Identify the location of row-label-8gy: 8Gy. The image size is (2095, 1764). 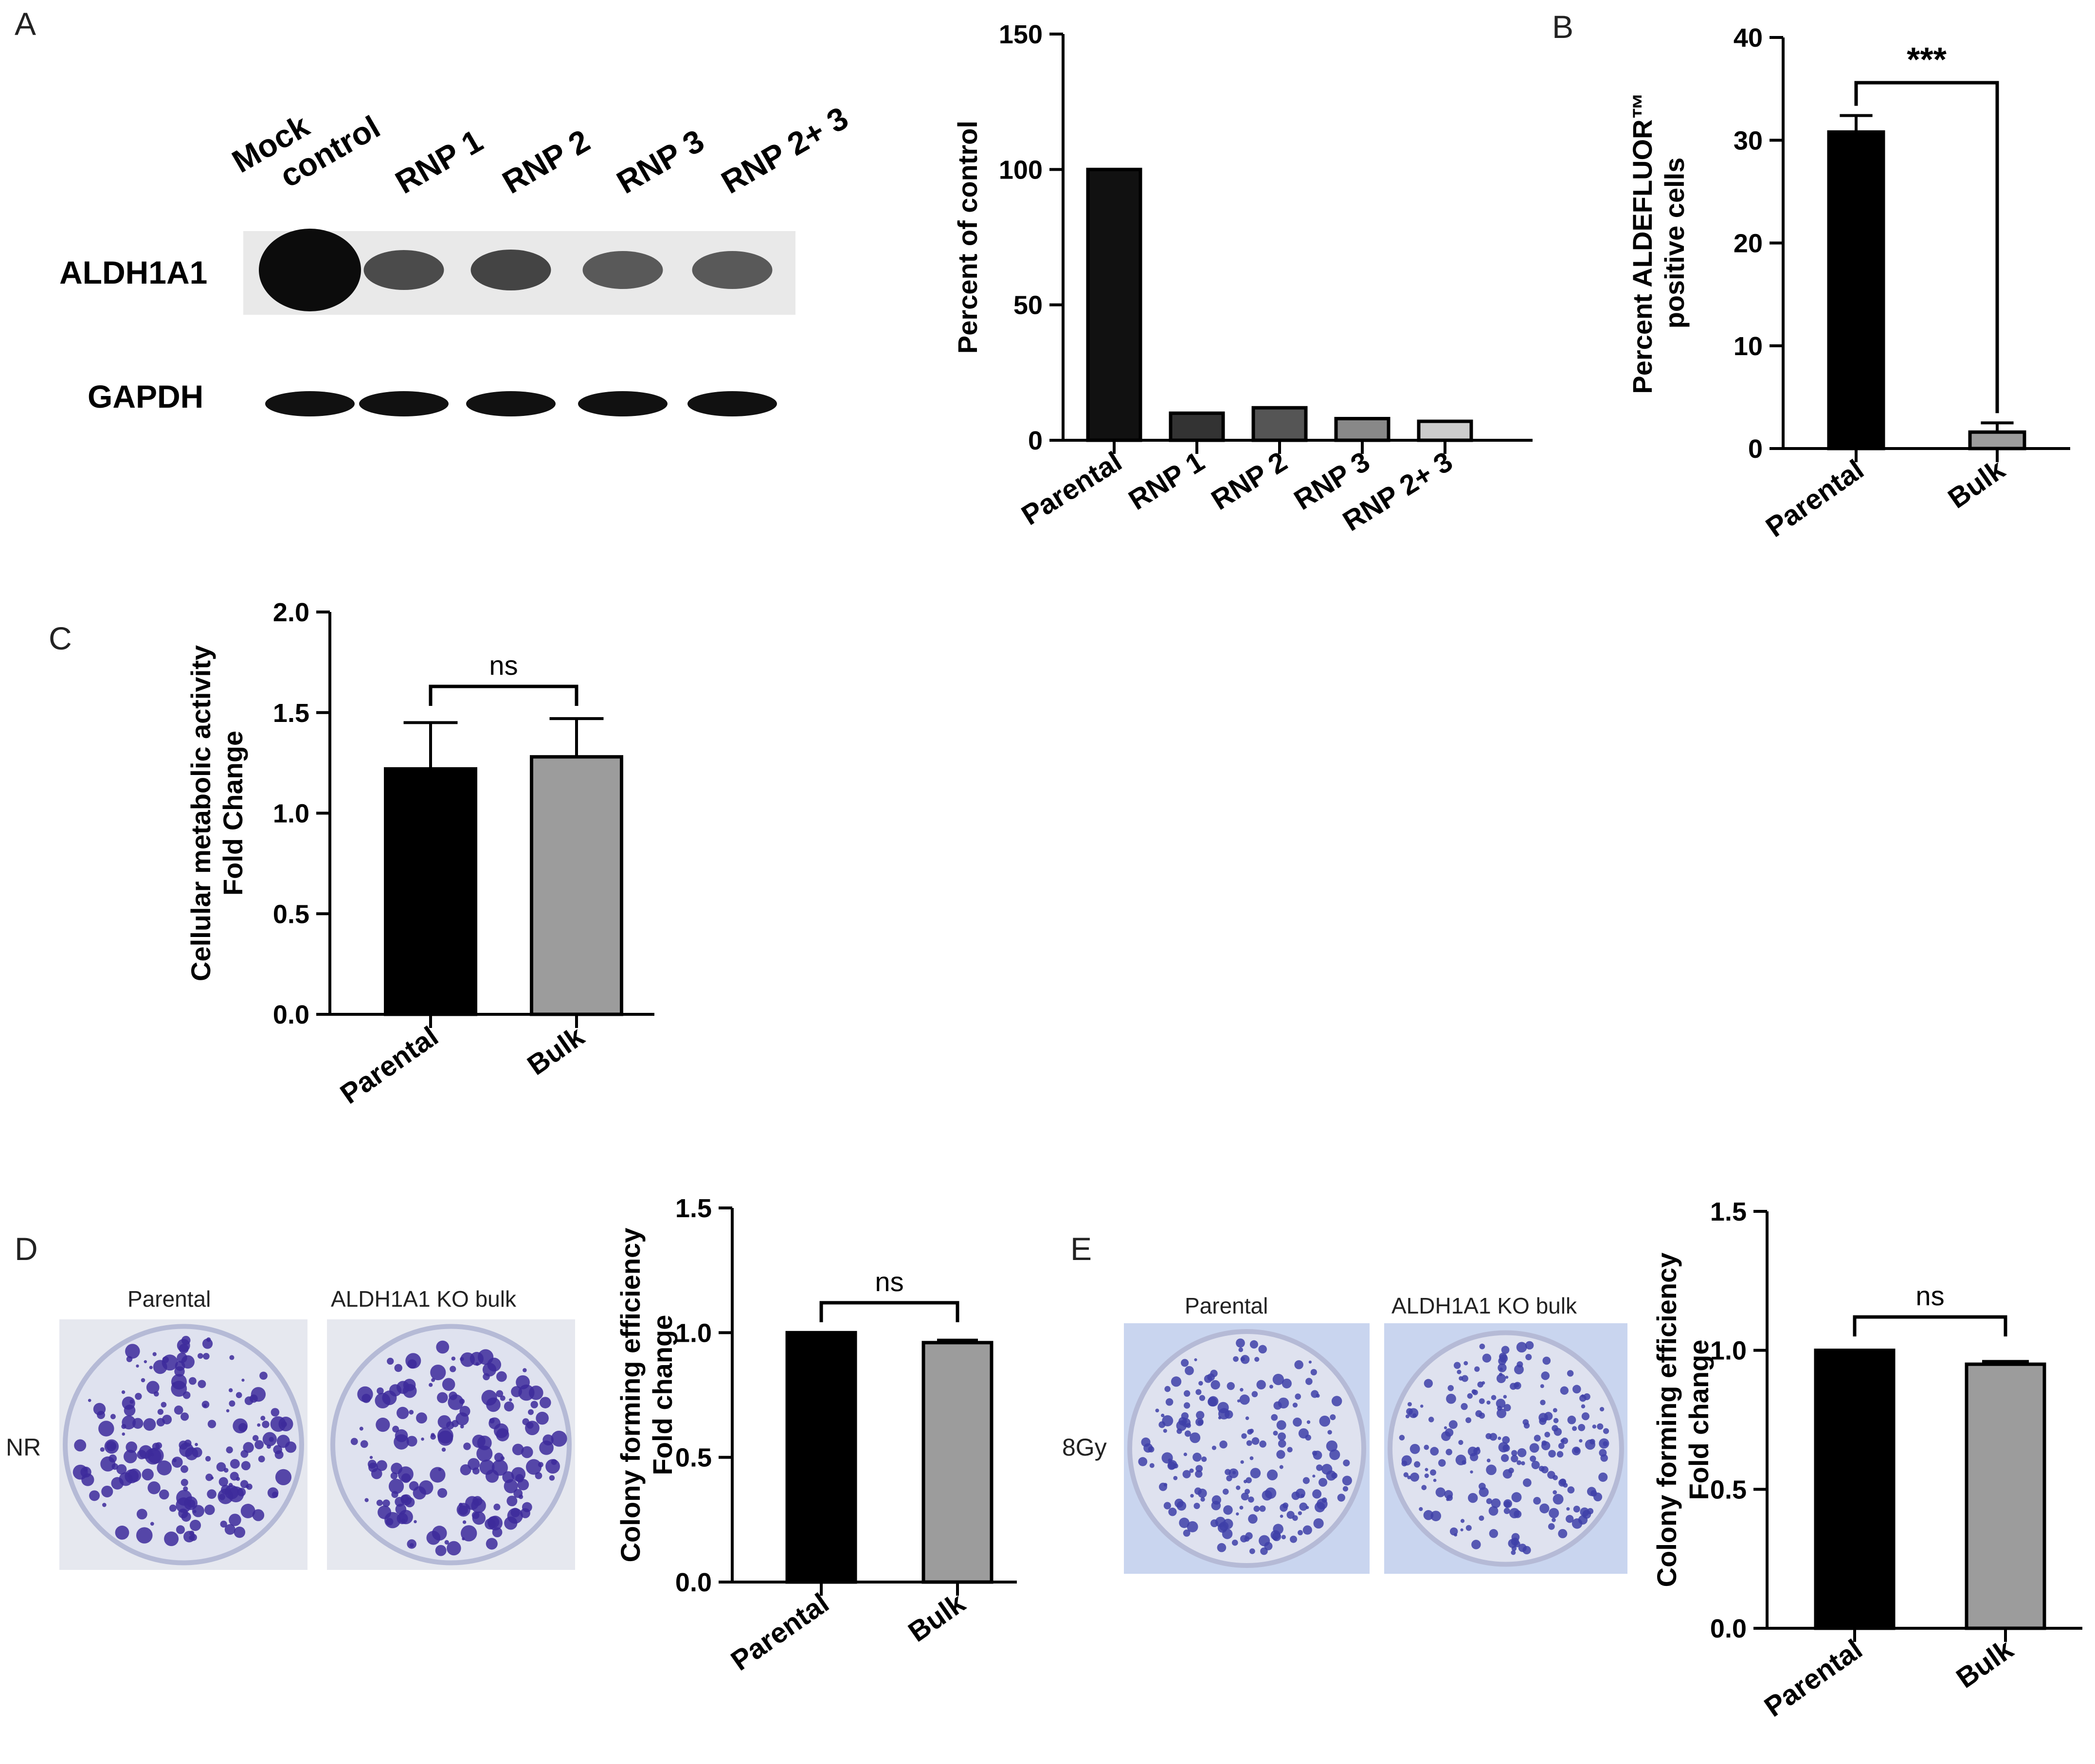
(1084, 1447).